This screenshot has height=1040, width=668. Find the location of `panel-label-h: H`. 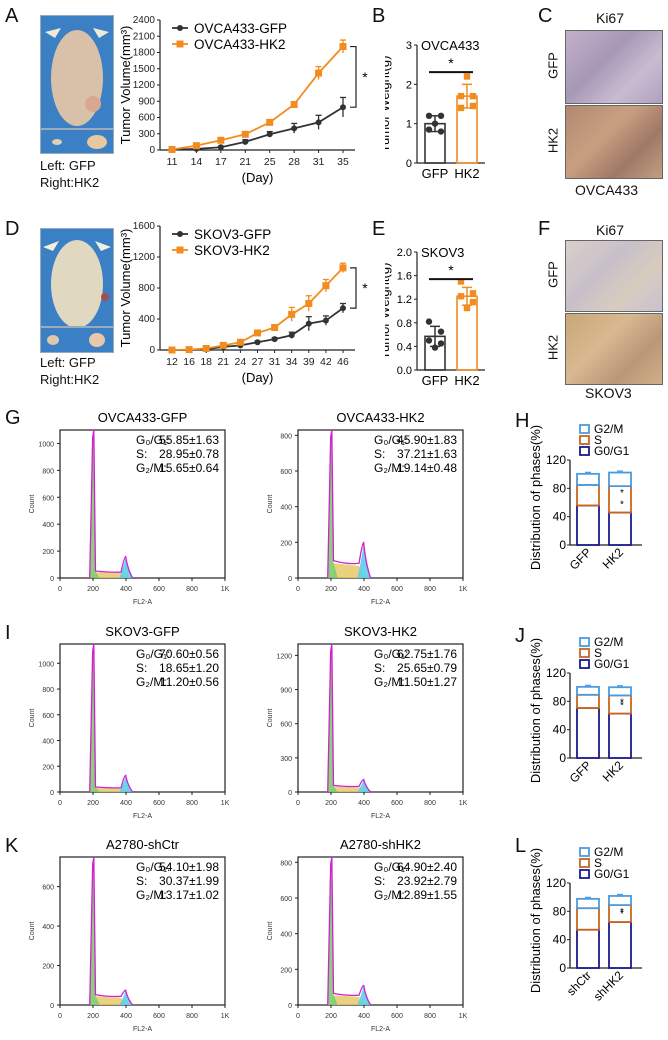

panel-label-h: H is located at coordinates (522, 421).